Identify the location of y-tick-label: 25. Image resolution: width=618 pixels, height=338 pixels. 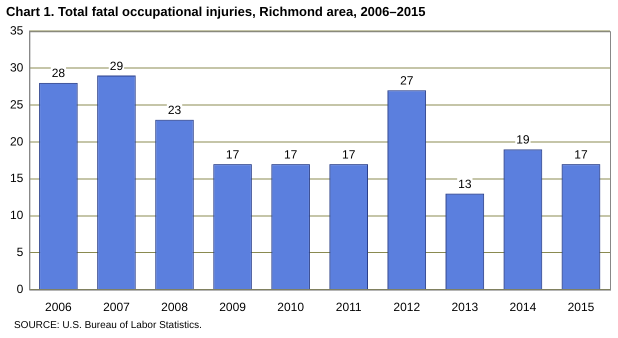
(17, 104).